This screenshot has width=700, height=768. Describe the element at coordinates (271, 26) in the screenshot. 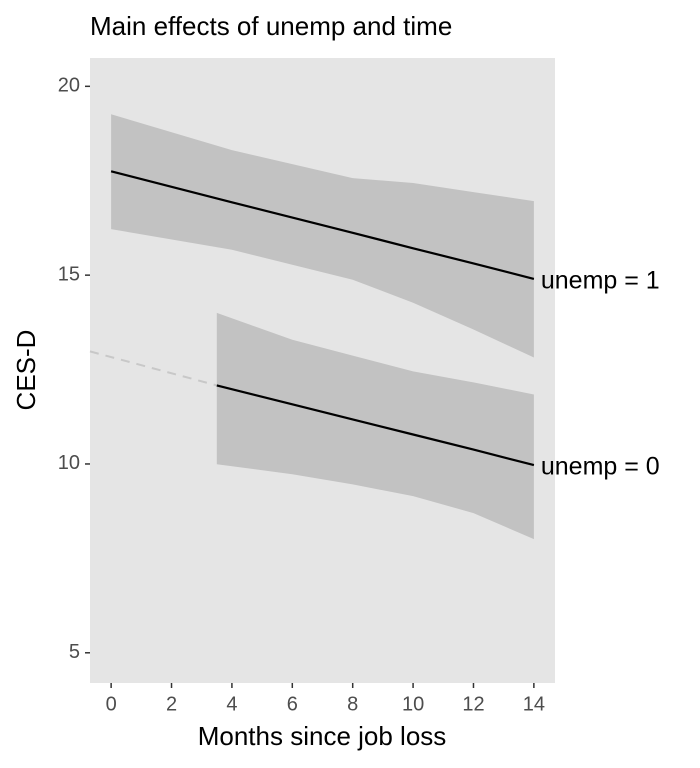

I see `chart-title: Main effects of unemp and time` at that location.